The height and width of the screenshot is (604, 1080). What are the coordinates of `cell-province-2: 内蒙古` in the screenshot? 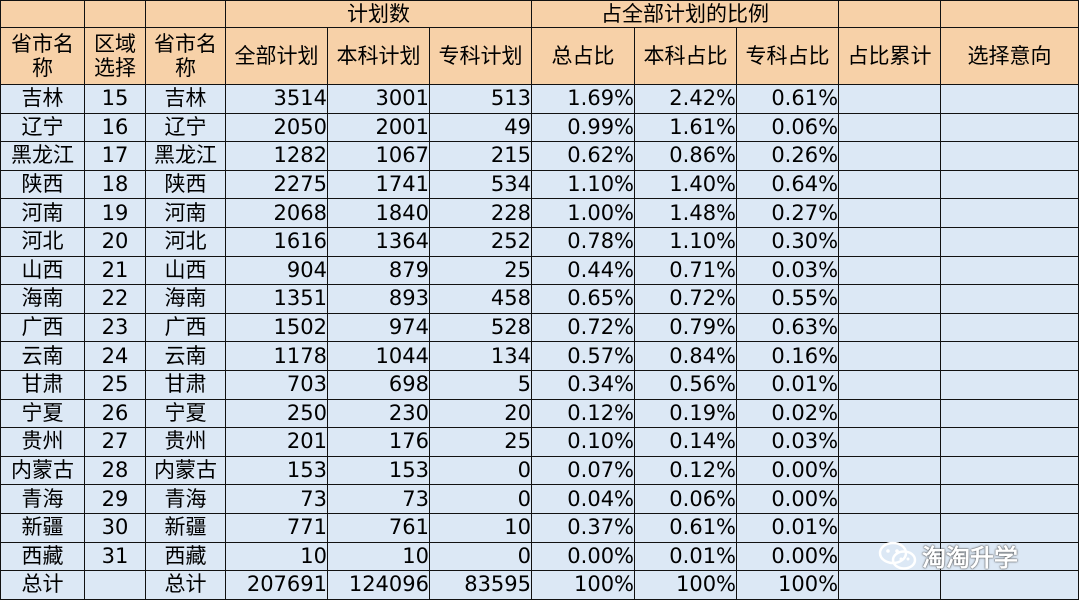 It's located at (185, 470).